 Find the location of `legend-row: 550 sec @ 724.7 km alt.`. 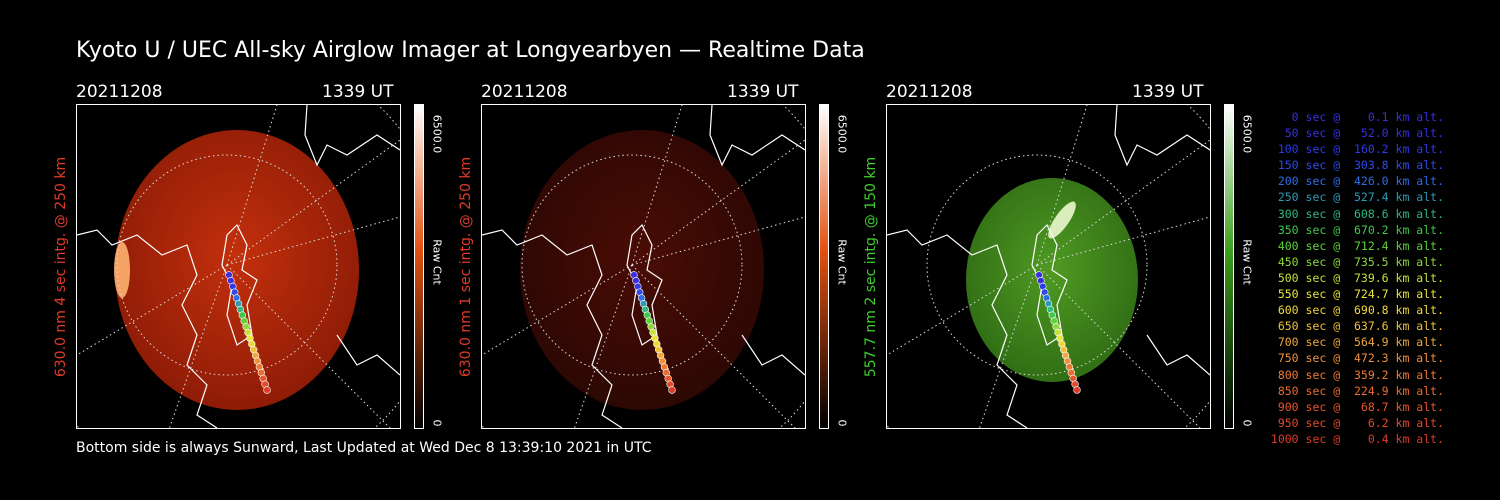

legend-row: 550 sec @ 724.7 km alt. is located at coordinates (1357, 294).